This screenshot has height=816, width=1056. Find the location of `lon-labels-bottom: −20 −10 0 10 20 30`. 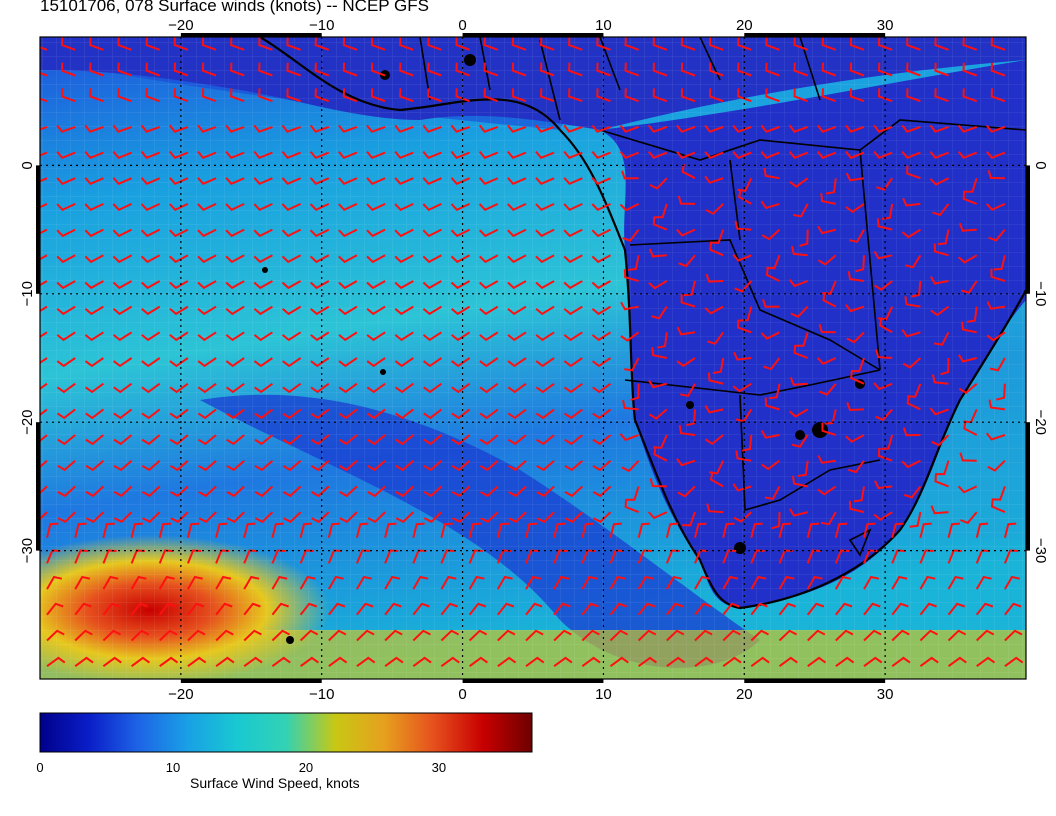

lon-labels-bottom: −20 −10 0 10 20 30 is located at coordinates (530, 694).